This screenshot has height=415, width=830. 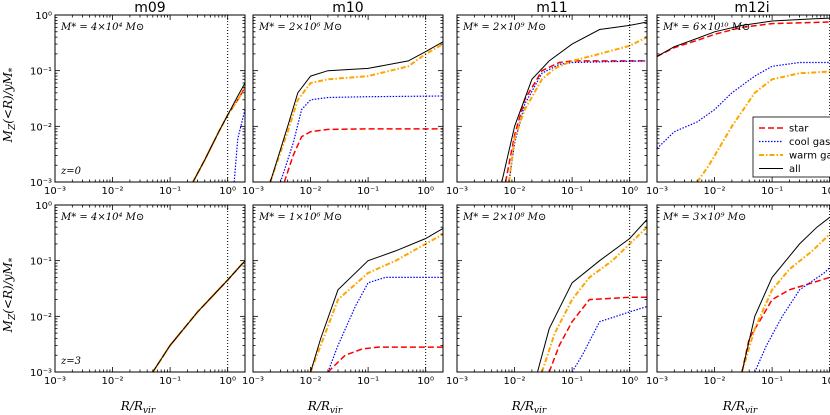 What do you see at coordinates (71, 171) in the screenshot?
I see `redshift-label: z=0` at bounding box center [71, 171].